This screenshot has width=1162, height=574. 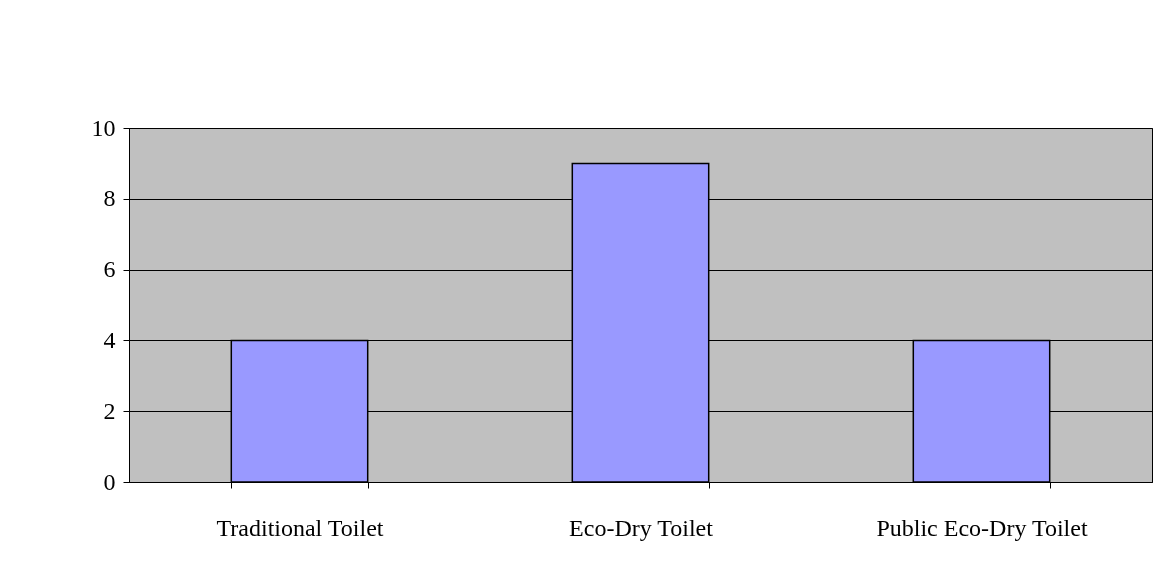 What do you see at coordinates (300, 527) in the screenshot?
I see `x-tick-label: Traditional Toilet` at bounding box center [300, 527].